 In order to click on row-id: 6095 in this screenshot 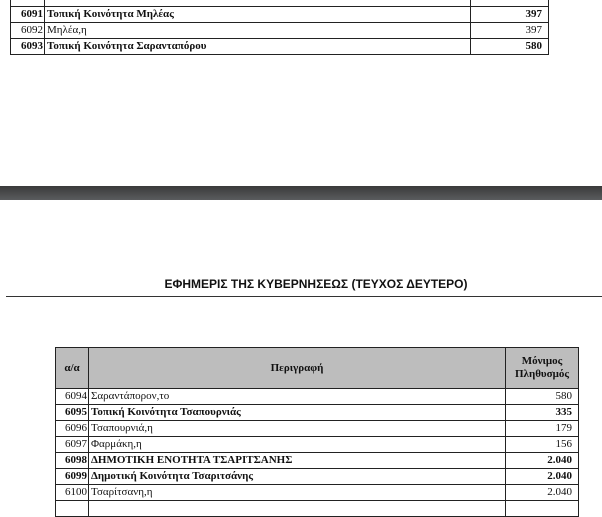, I will do `click(72, 412)`.